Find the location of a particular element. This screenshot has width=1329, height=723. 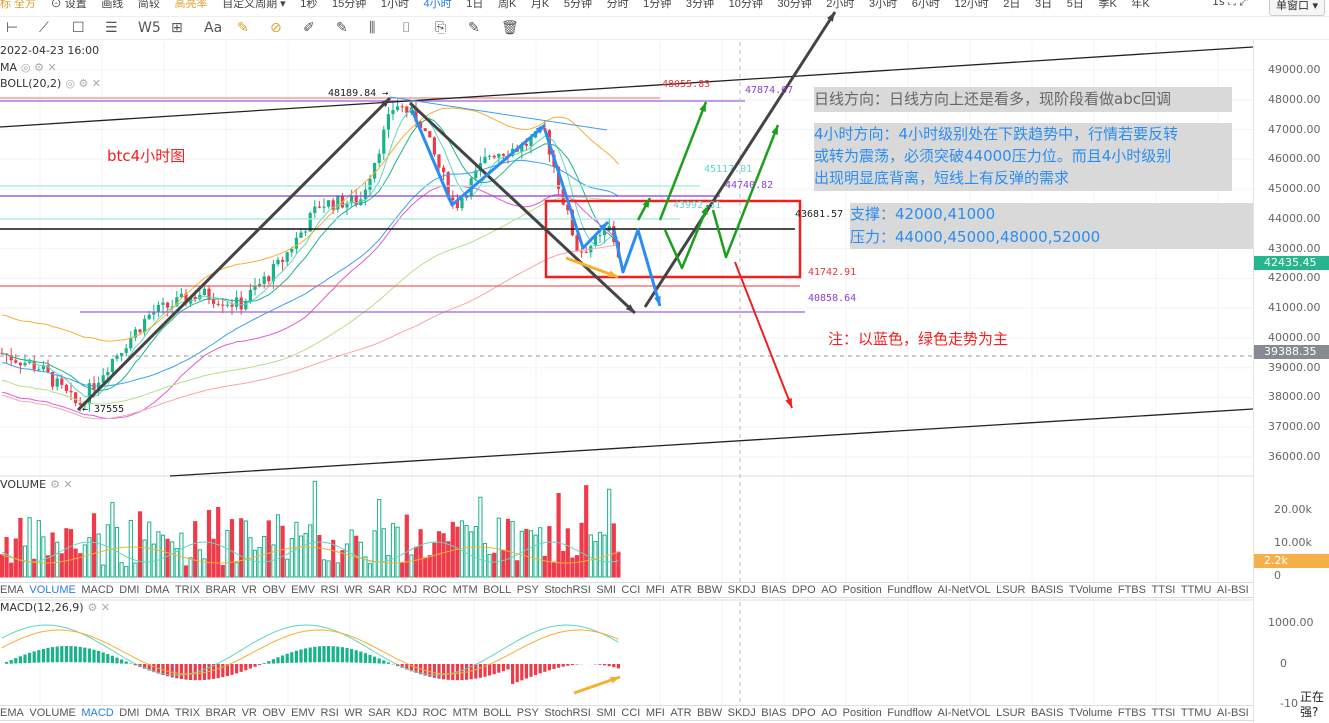

period-item: 5日 is located at coordinates (1075, 5).